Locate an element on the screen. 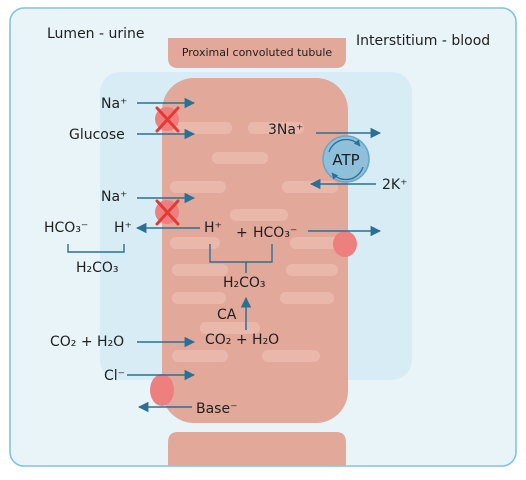 The width and height of the screenshot is (526, 480). base-label: Base⁻ is located at coordinates (216, 409).